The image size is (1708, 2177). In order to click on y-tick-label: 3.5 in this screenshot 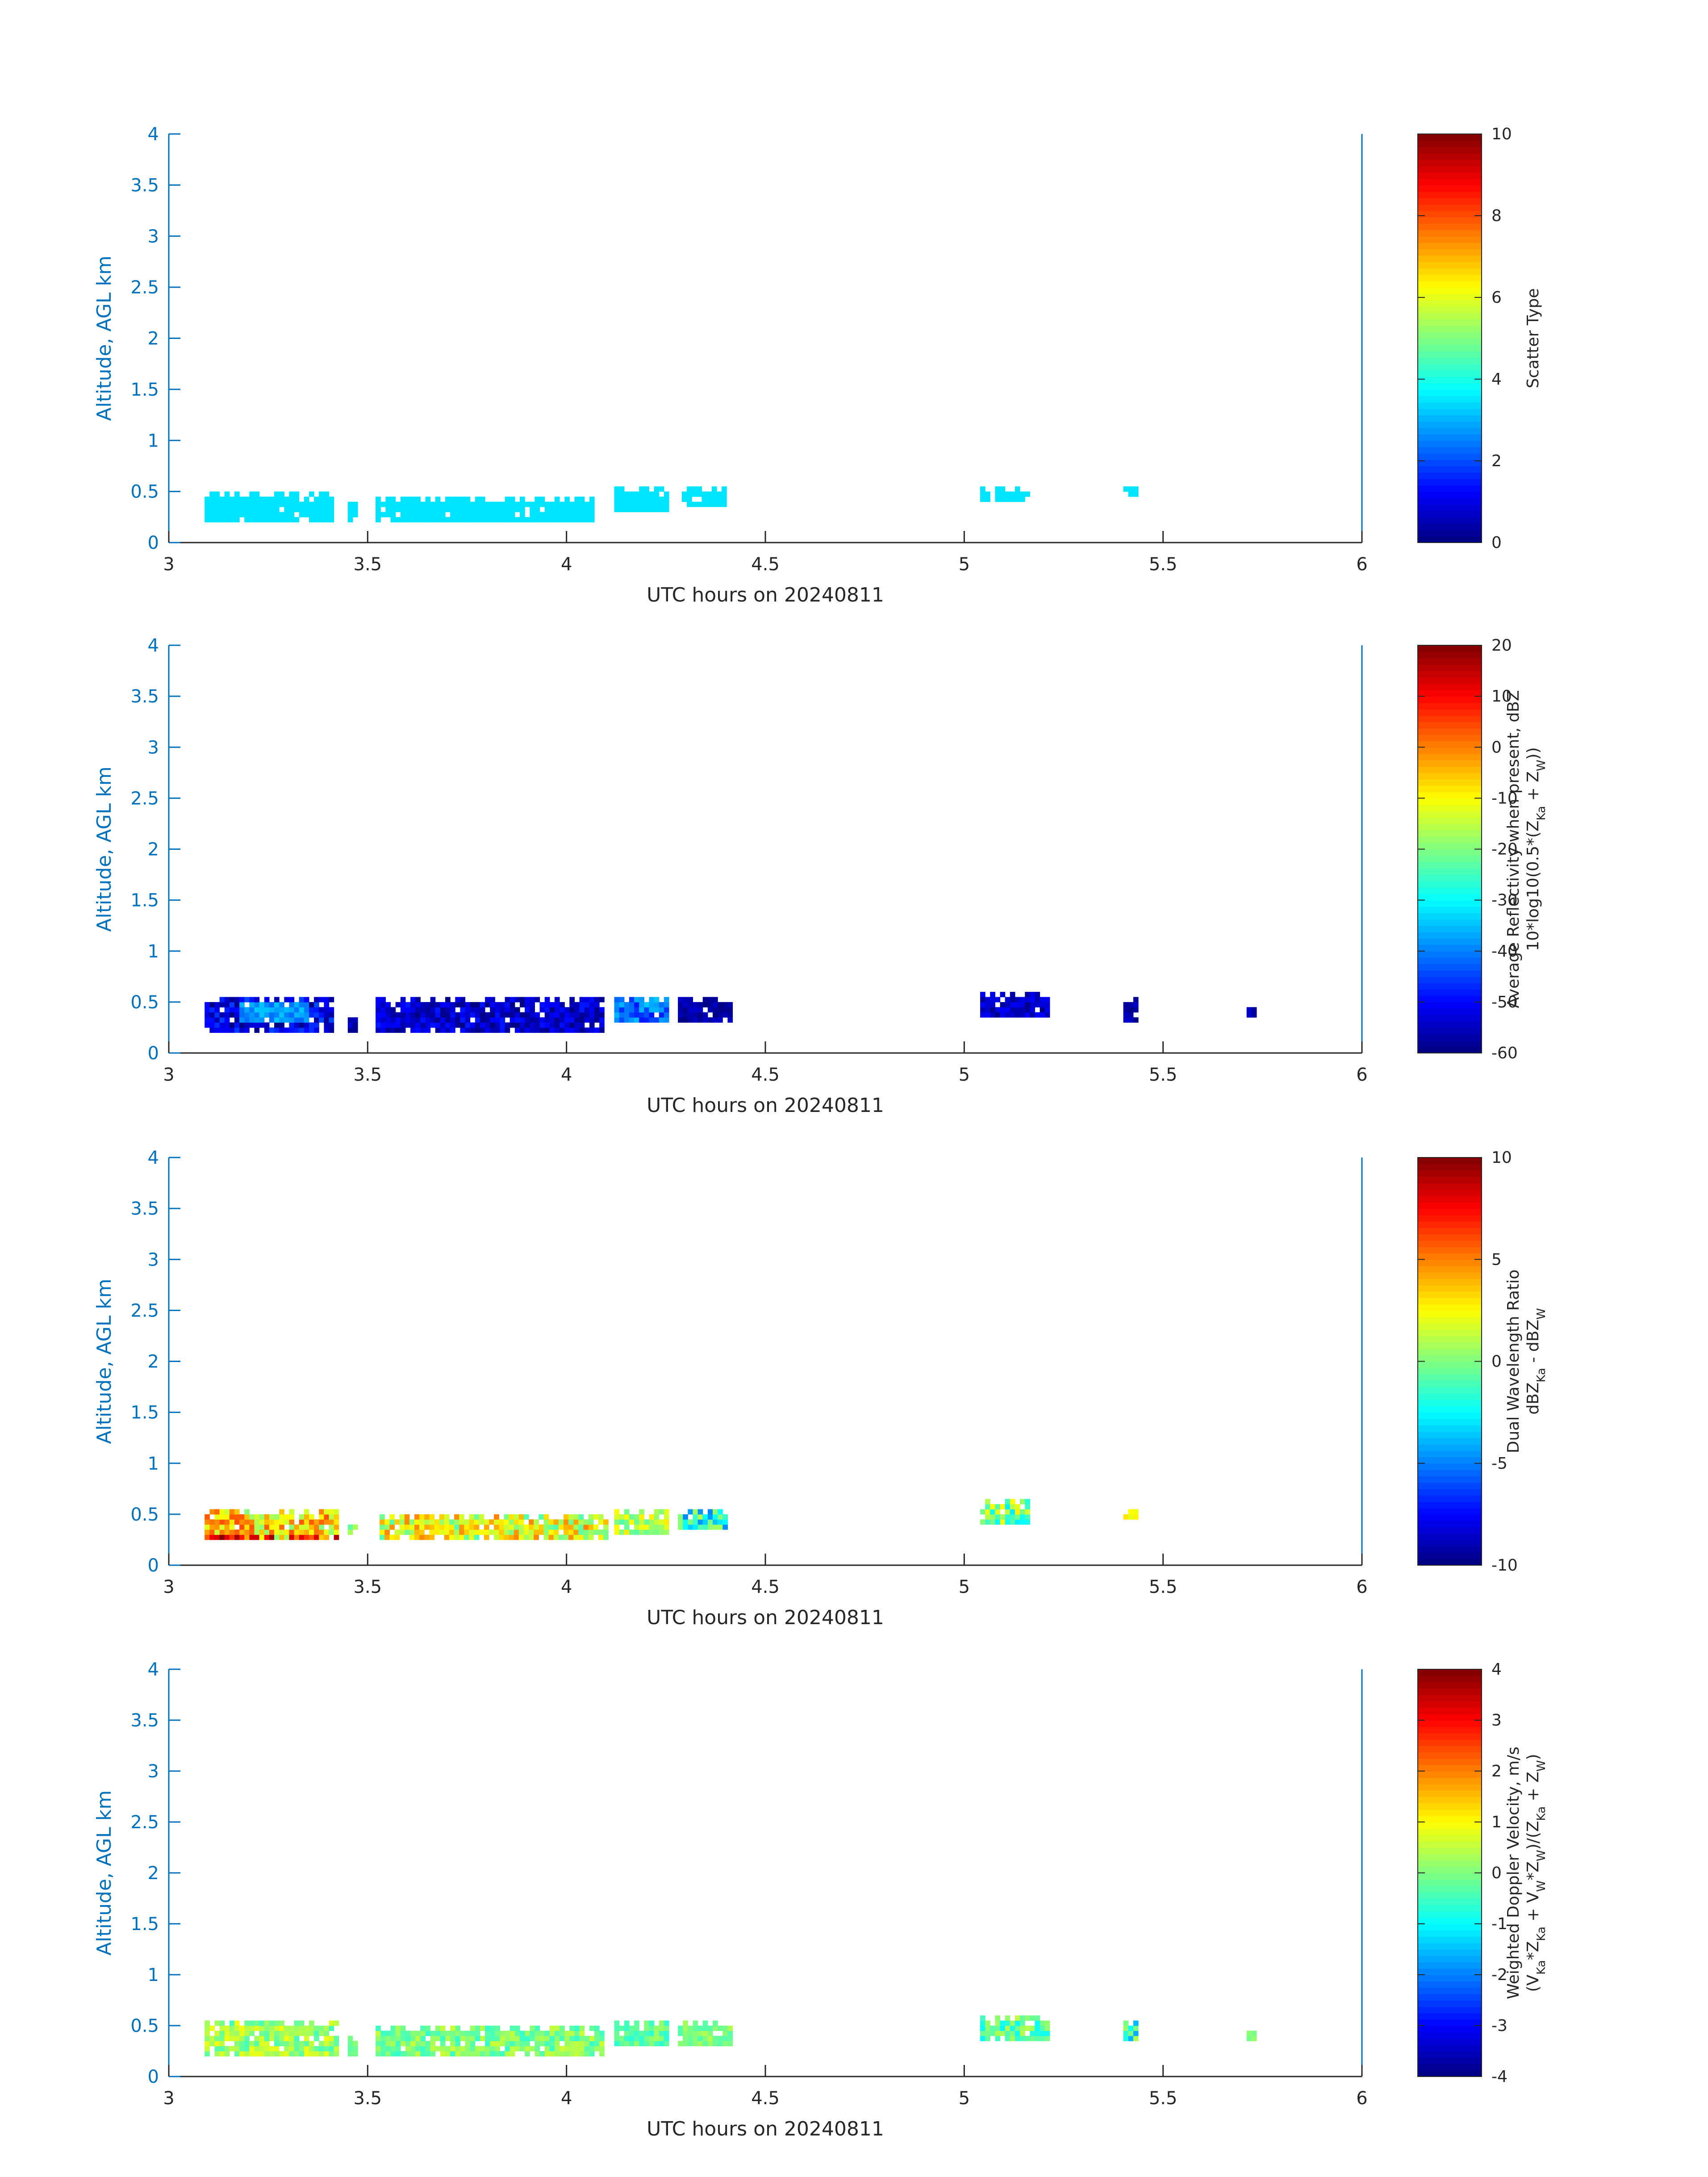, I will do `click(144, 1209)`.